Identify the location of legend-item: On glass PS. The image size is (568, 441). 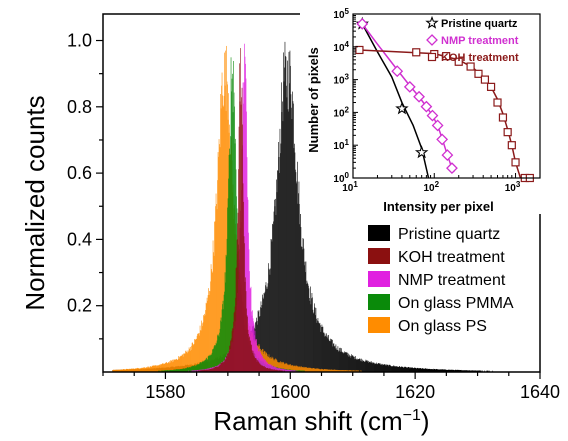
(427, 326).